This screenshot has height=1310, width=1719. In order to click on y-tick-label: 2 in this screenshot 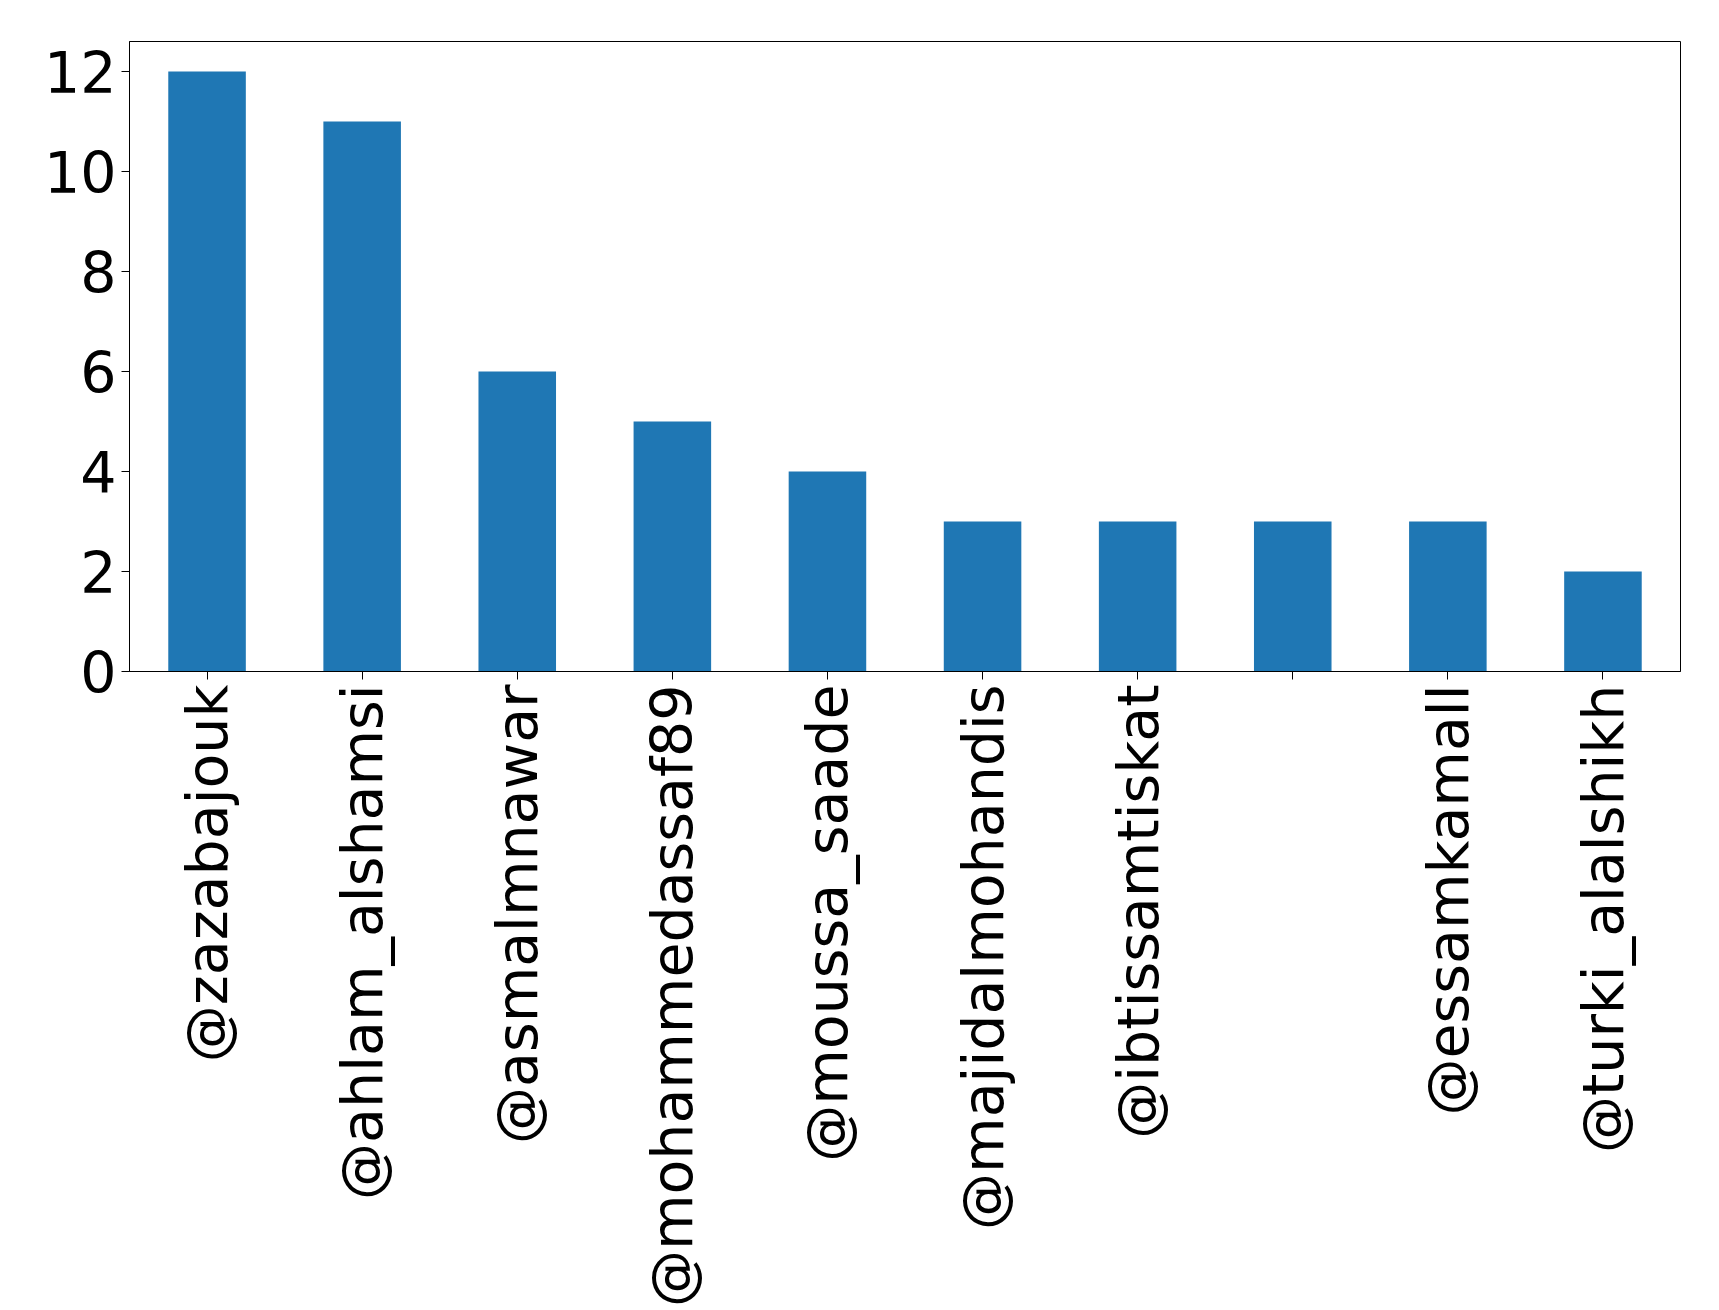, I will do `click(98, 572)`.